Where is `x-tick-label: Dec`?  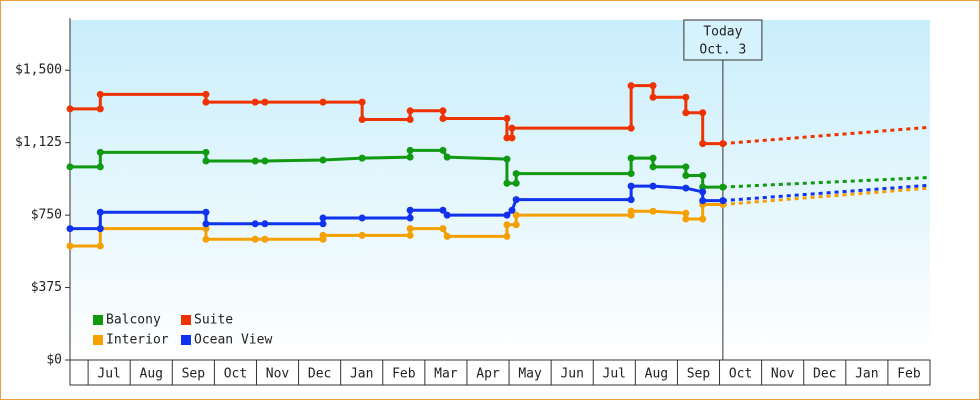
x-tick-label: Dec is located at coordinates (824, 374).